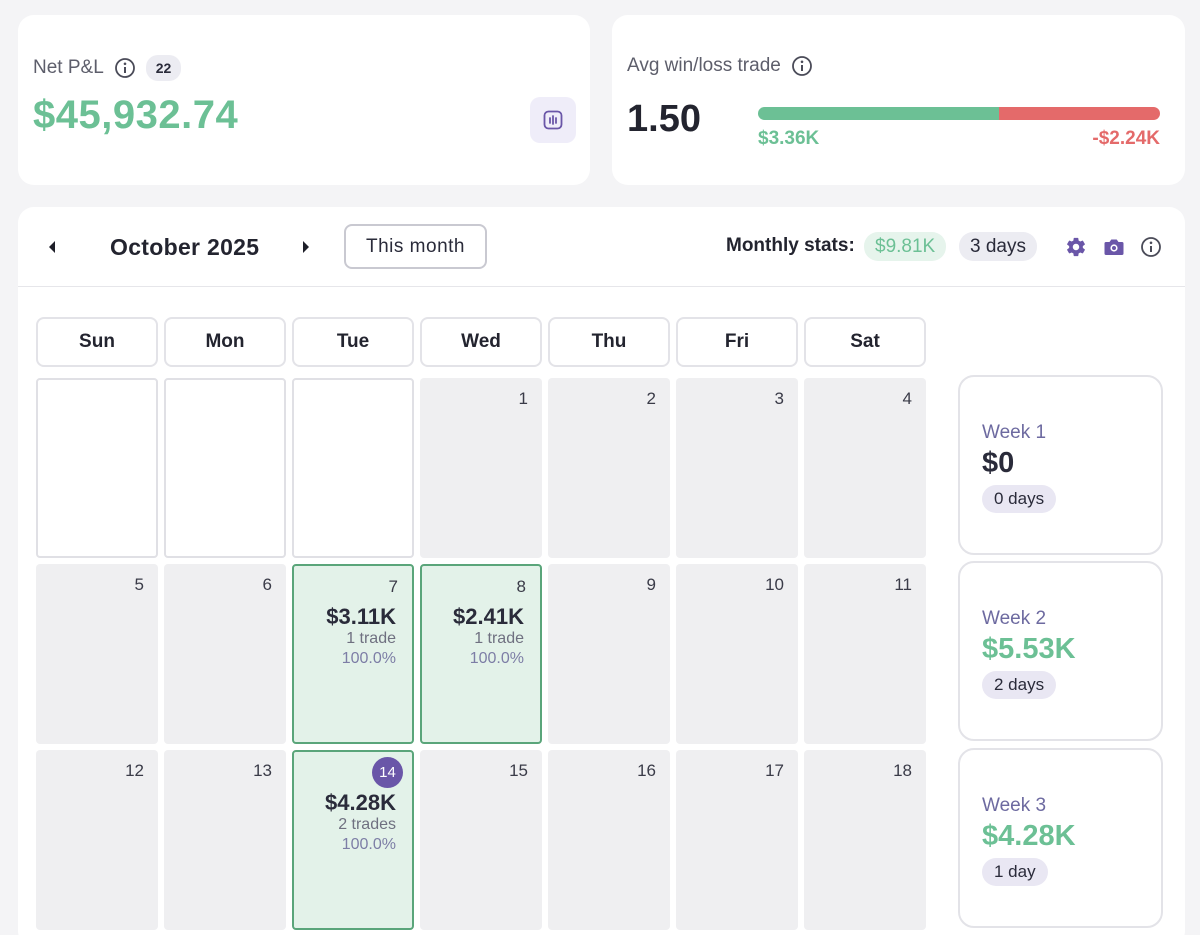 Image resolution: width=1200 pixels, height=935 pixels. Describe the element at coordinates (879, 113) in the screenshot. I see `win-bar-segment` at that location.